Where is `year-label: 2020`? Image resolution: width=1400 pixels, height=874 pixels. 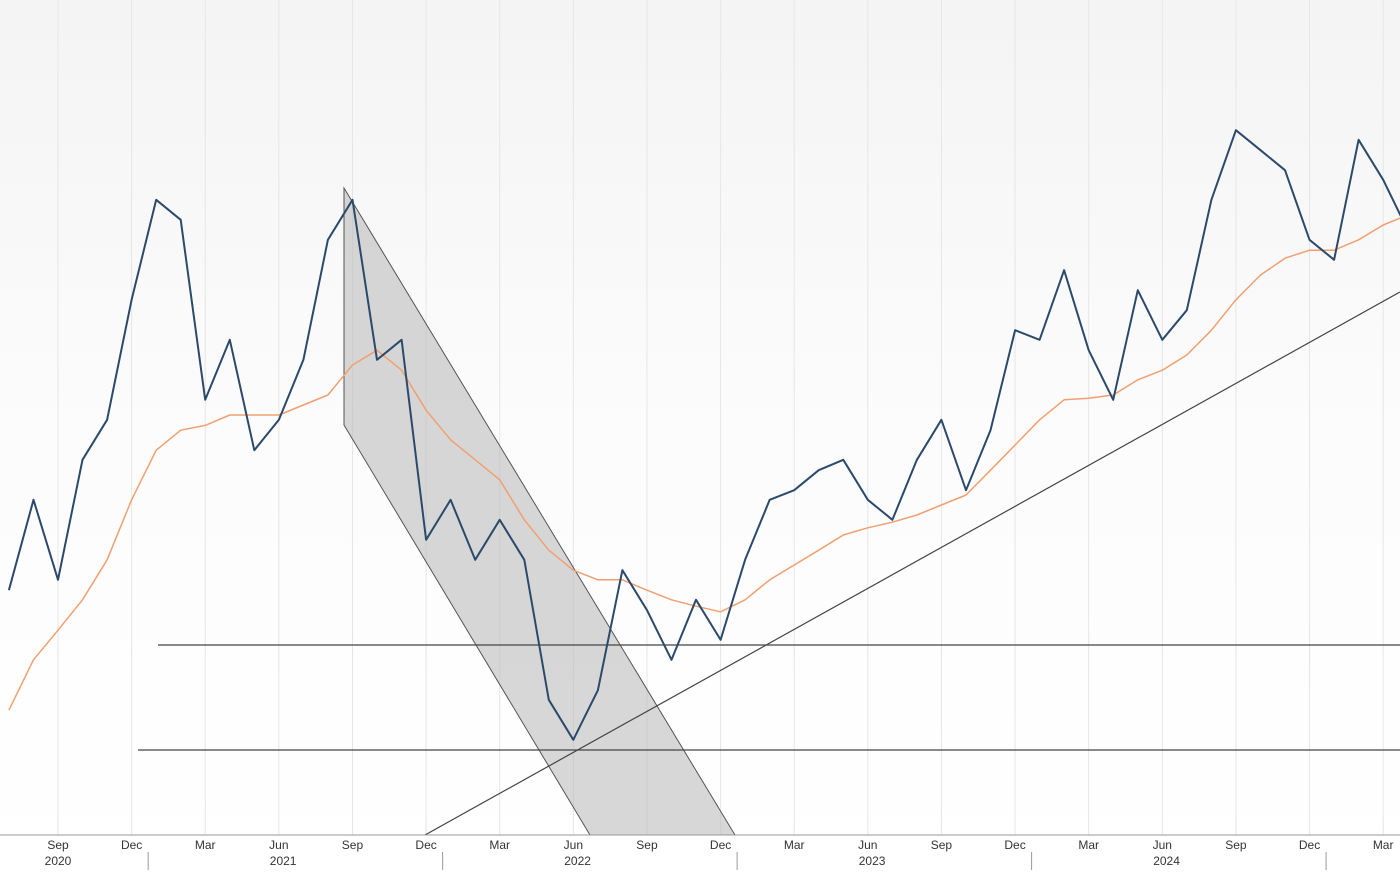
year-label: 2020 is located at coordinates (58, 861).